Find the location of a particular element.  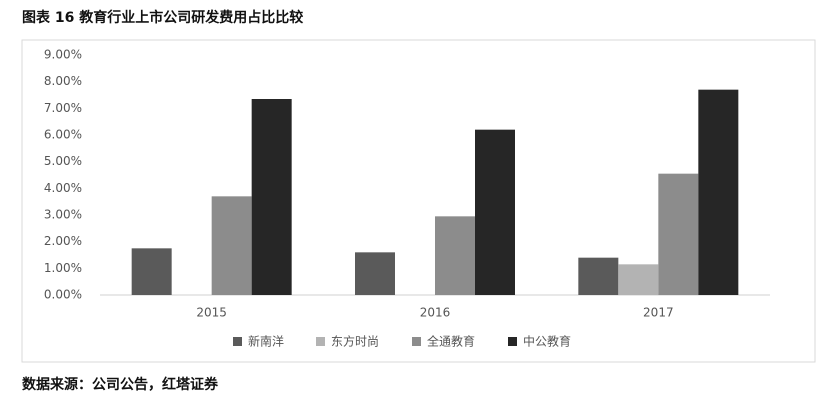

y-tick-label: 6.00% is located at coordinates (63, 135).